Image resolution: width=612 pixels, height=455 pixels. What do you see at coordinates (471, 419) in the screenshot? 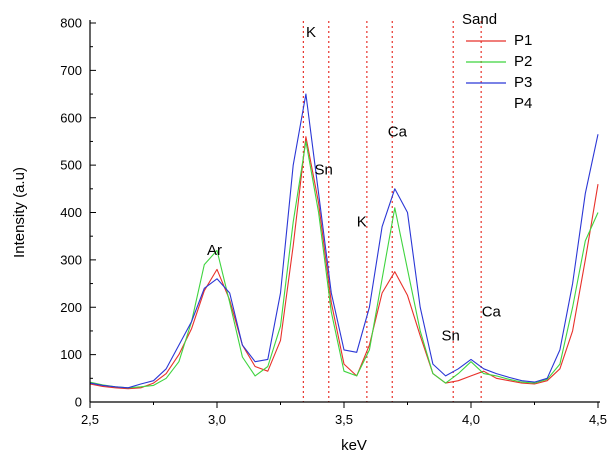
I see `x-tick-label-3: 4,0` at bounding box center [471, 419].